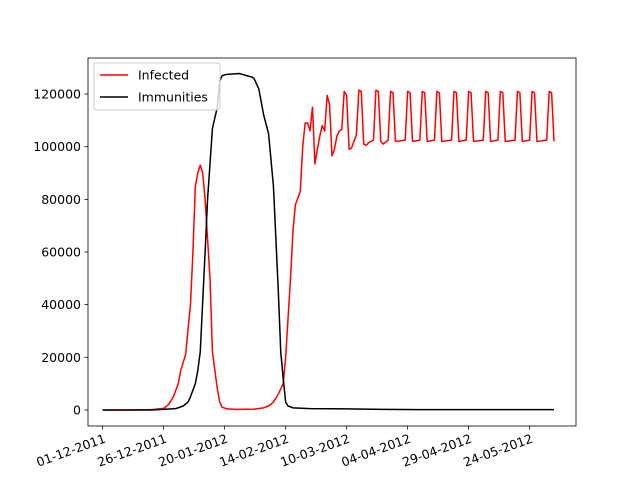  I want to click on y-tick-label: 20000, so click(61, 357).